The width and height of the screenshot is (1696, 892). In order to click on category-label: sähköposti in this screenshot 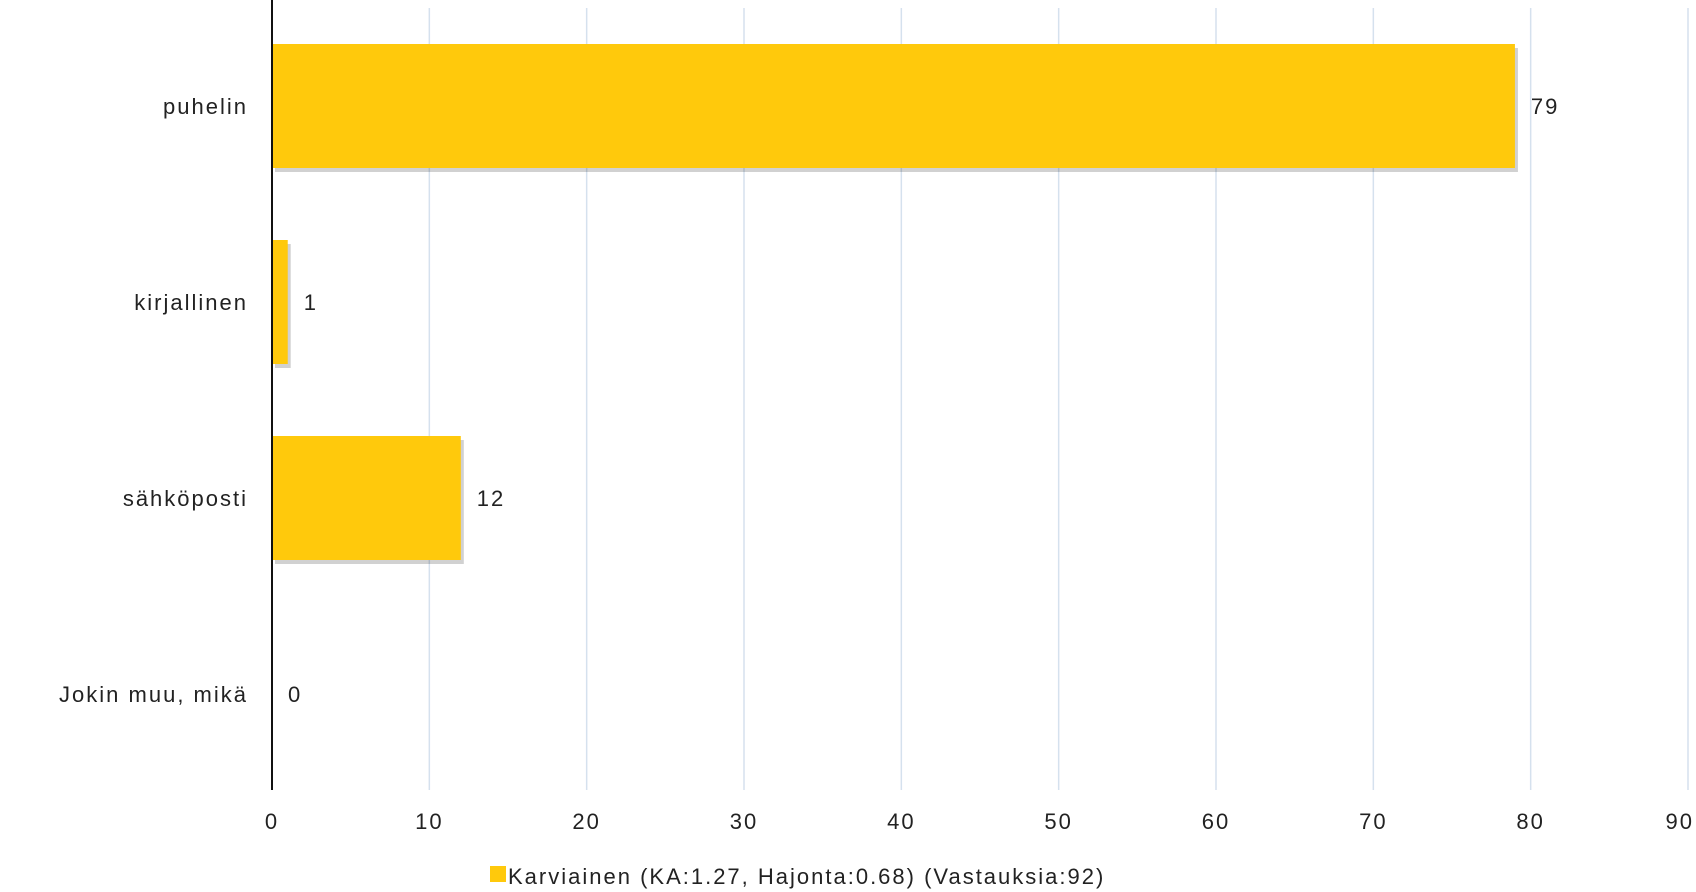, I will do `click(185, 498)`.